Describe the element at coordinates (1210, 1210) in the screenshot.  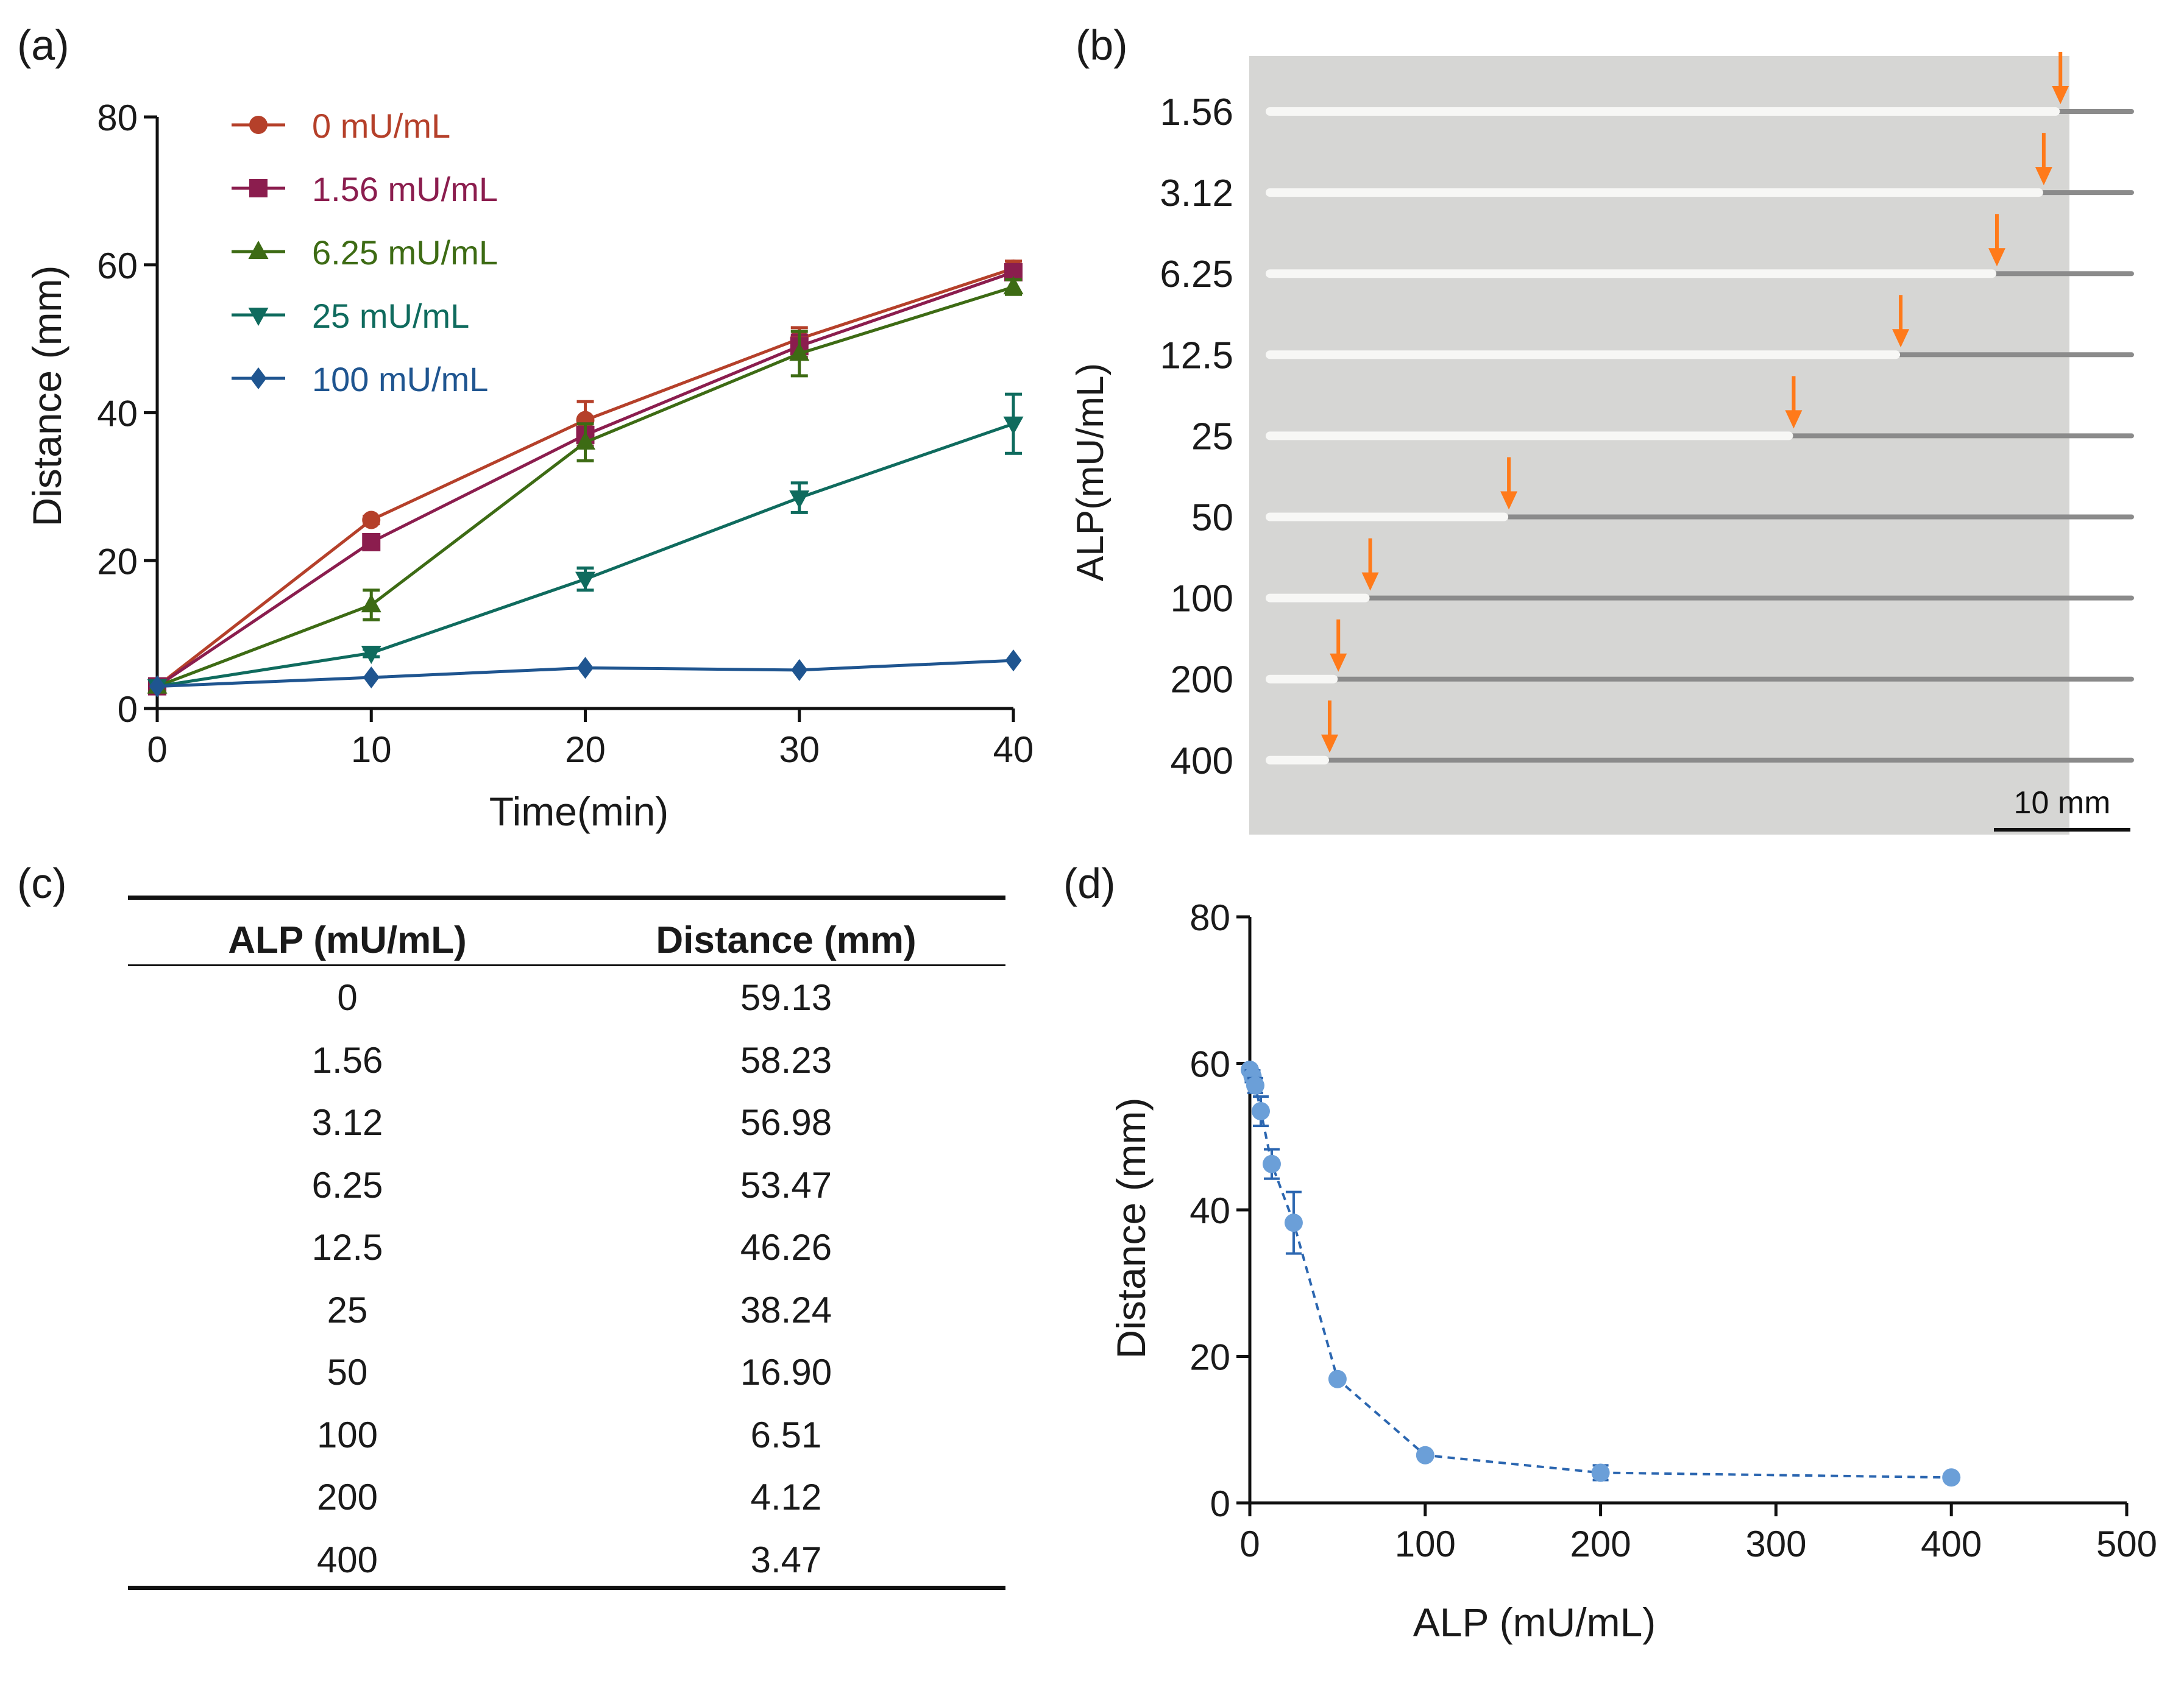
I see `d-ytick-label: 40` at that location.